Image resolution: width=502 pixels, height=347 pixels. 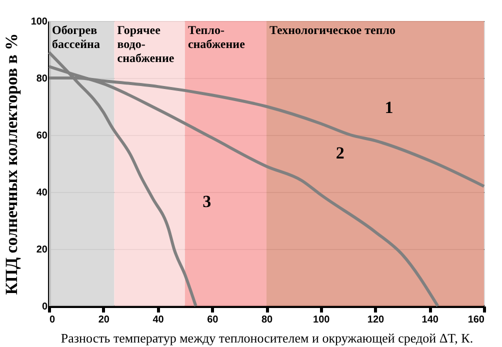 What do you see at coordinates (267, 338) in the screenshot?
I see `x-axis-title: Разность температур между теплоносителем и окружающей средой ΔT, К.` at bounding box center [267, 338].